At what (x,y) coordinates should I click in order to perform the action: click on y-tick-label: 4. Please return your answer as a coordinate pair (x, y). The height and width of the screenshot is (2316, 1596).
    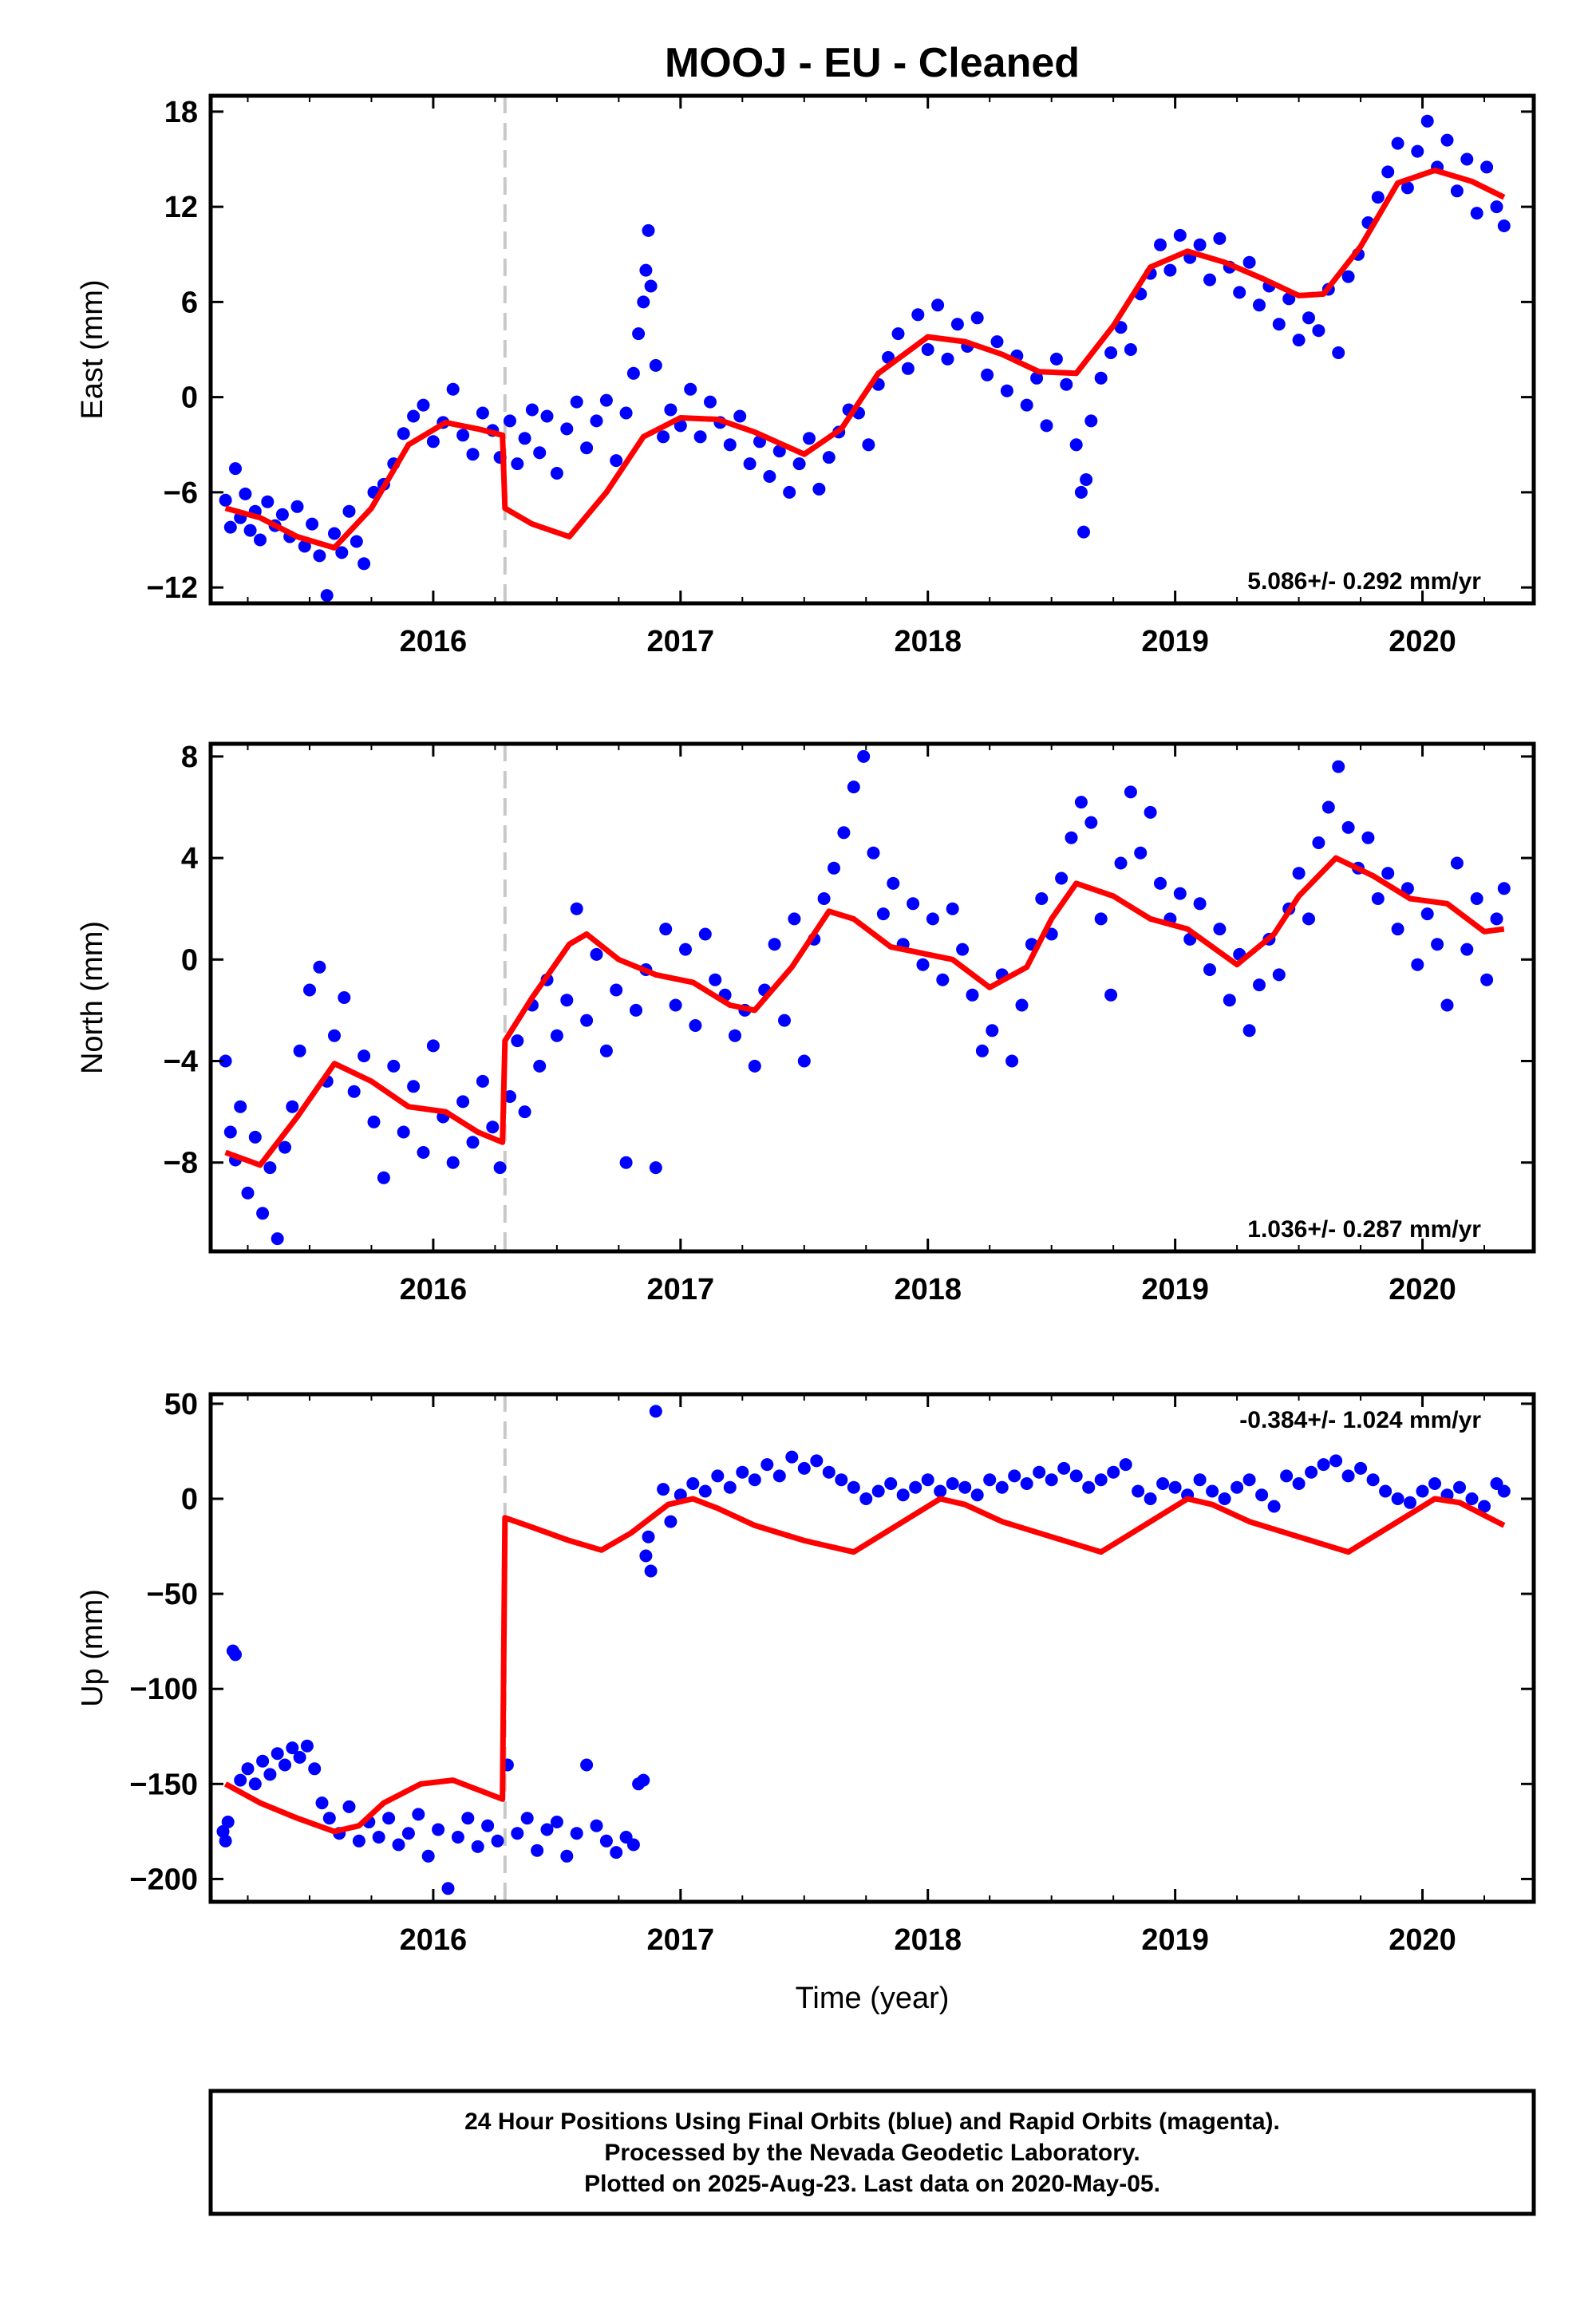
    Looking at the image, I should click on (189, 858).